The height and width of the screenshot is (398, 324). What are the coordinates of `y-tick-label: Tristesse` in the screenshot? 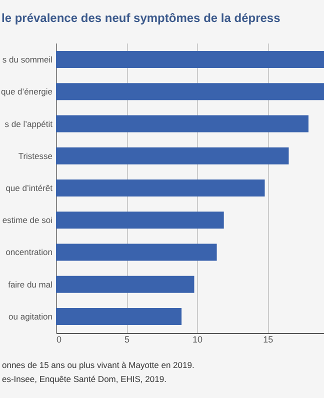 It's located at (35, 155).